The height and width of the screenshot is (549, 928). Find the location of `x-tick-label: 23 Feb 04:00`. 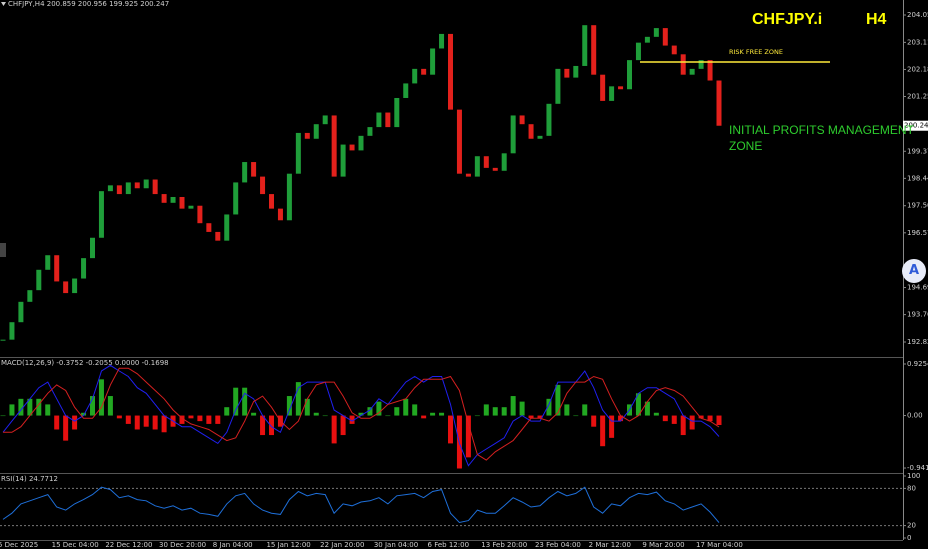

x-tick-label: 23 Feb 04:00 is located at coordinates (558, 545).